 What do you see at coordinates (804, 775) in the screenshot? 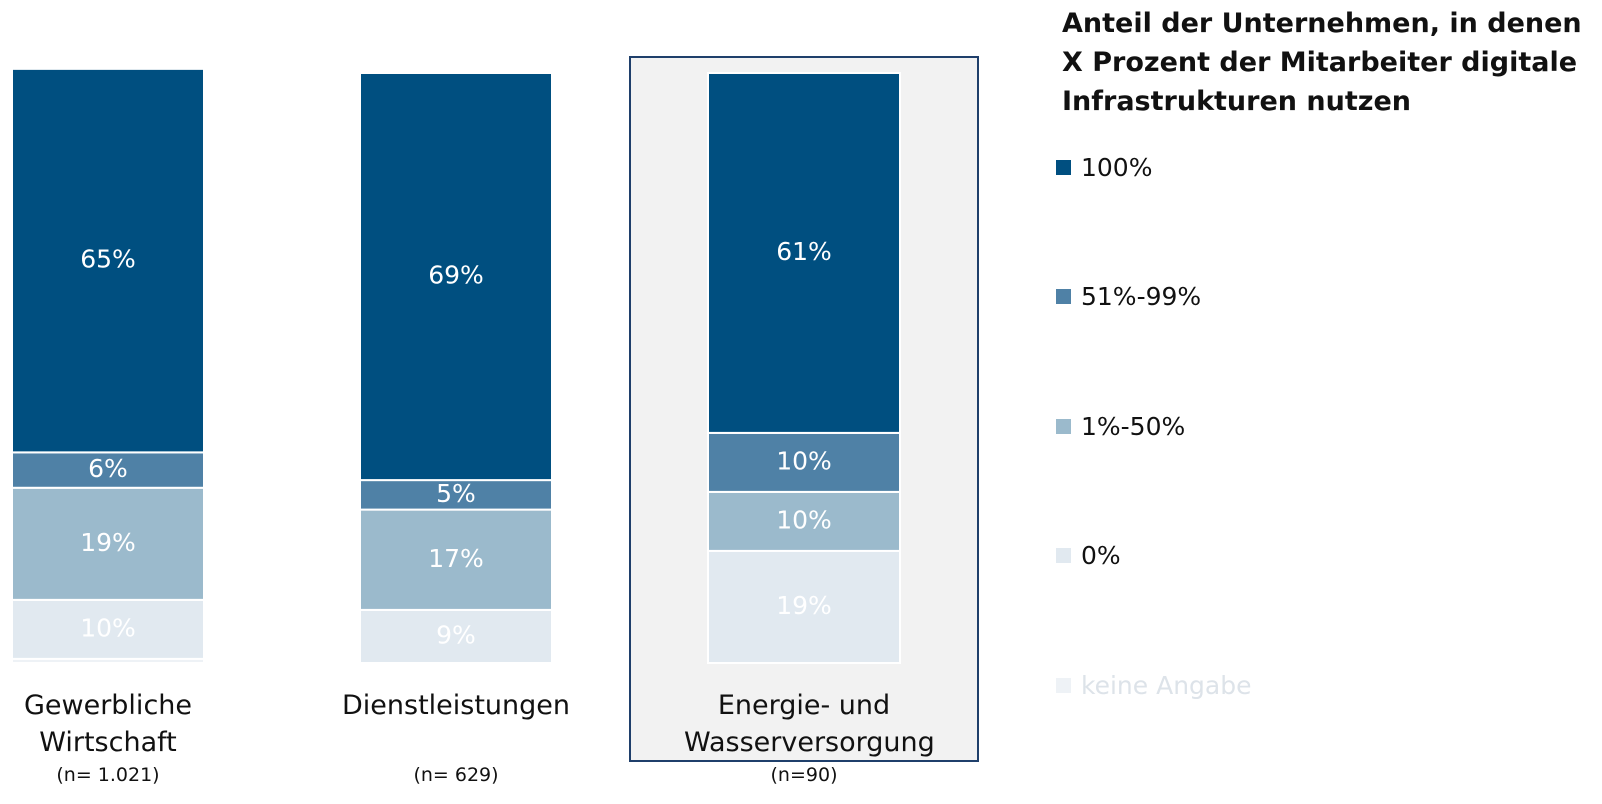
I see `x-tick-note: (n=90)` at bounding box center [804, 775].